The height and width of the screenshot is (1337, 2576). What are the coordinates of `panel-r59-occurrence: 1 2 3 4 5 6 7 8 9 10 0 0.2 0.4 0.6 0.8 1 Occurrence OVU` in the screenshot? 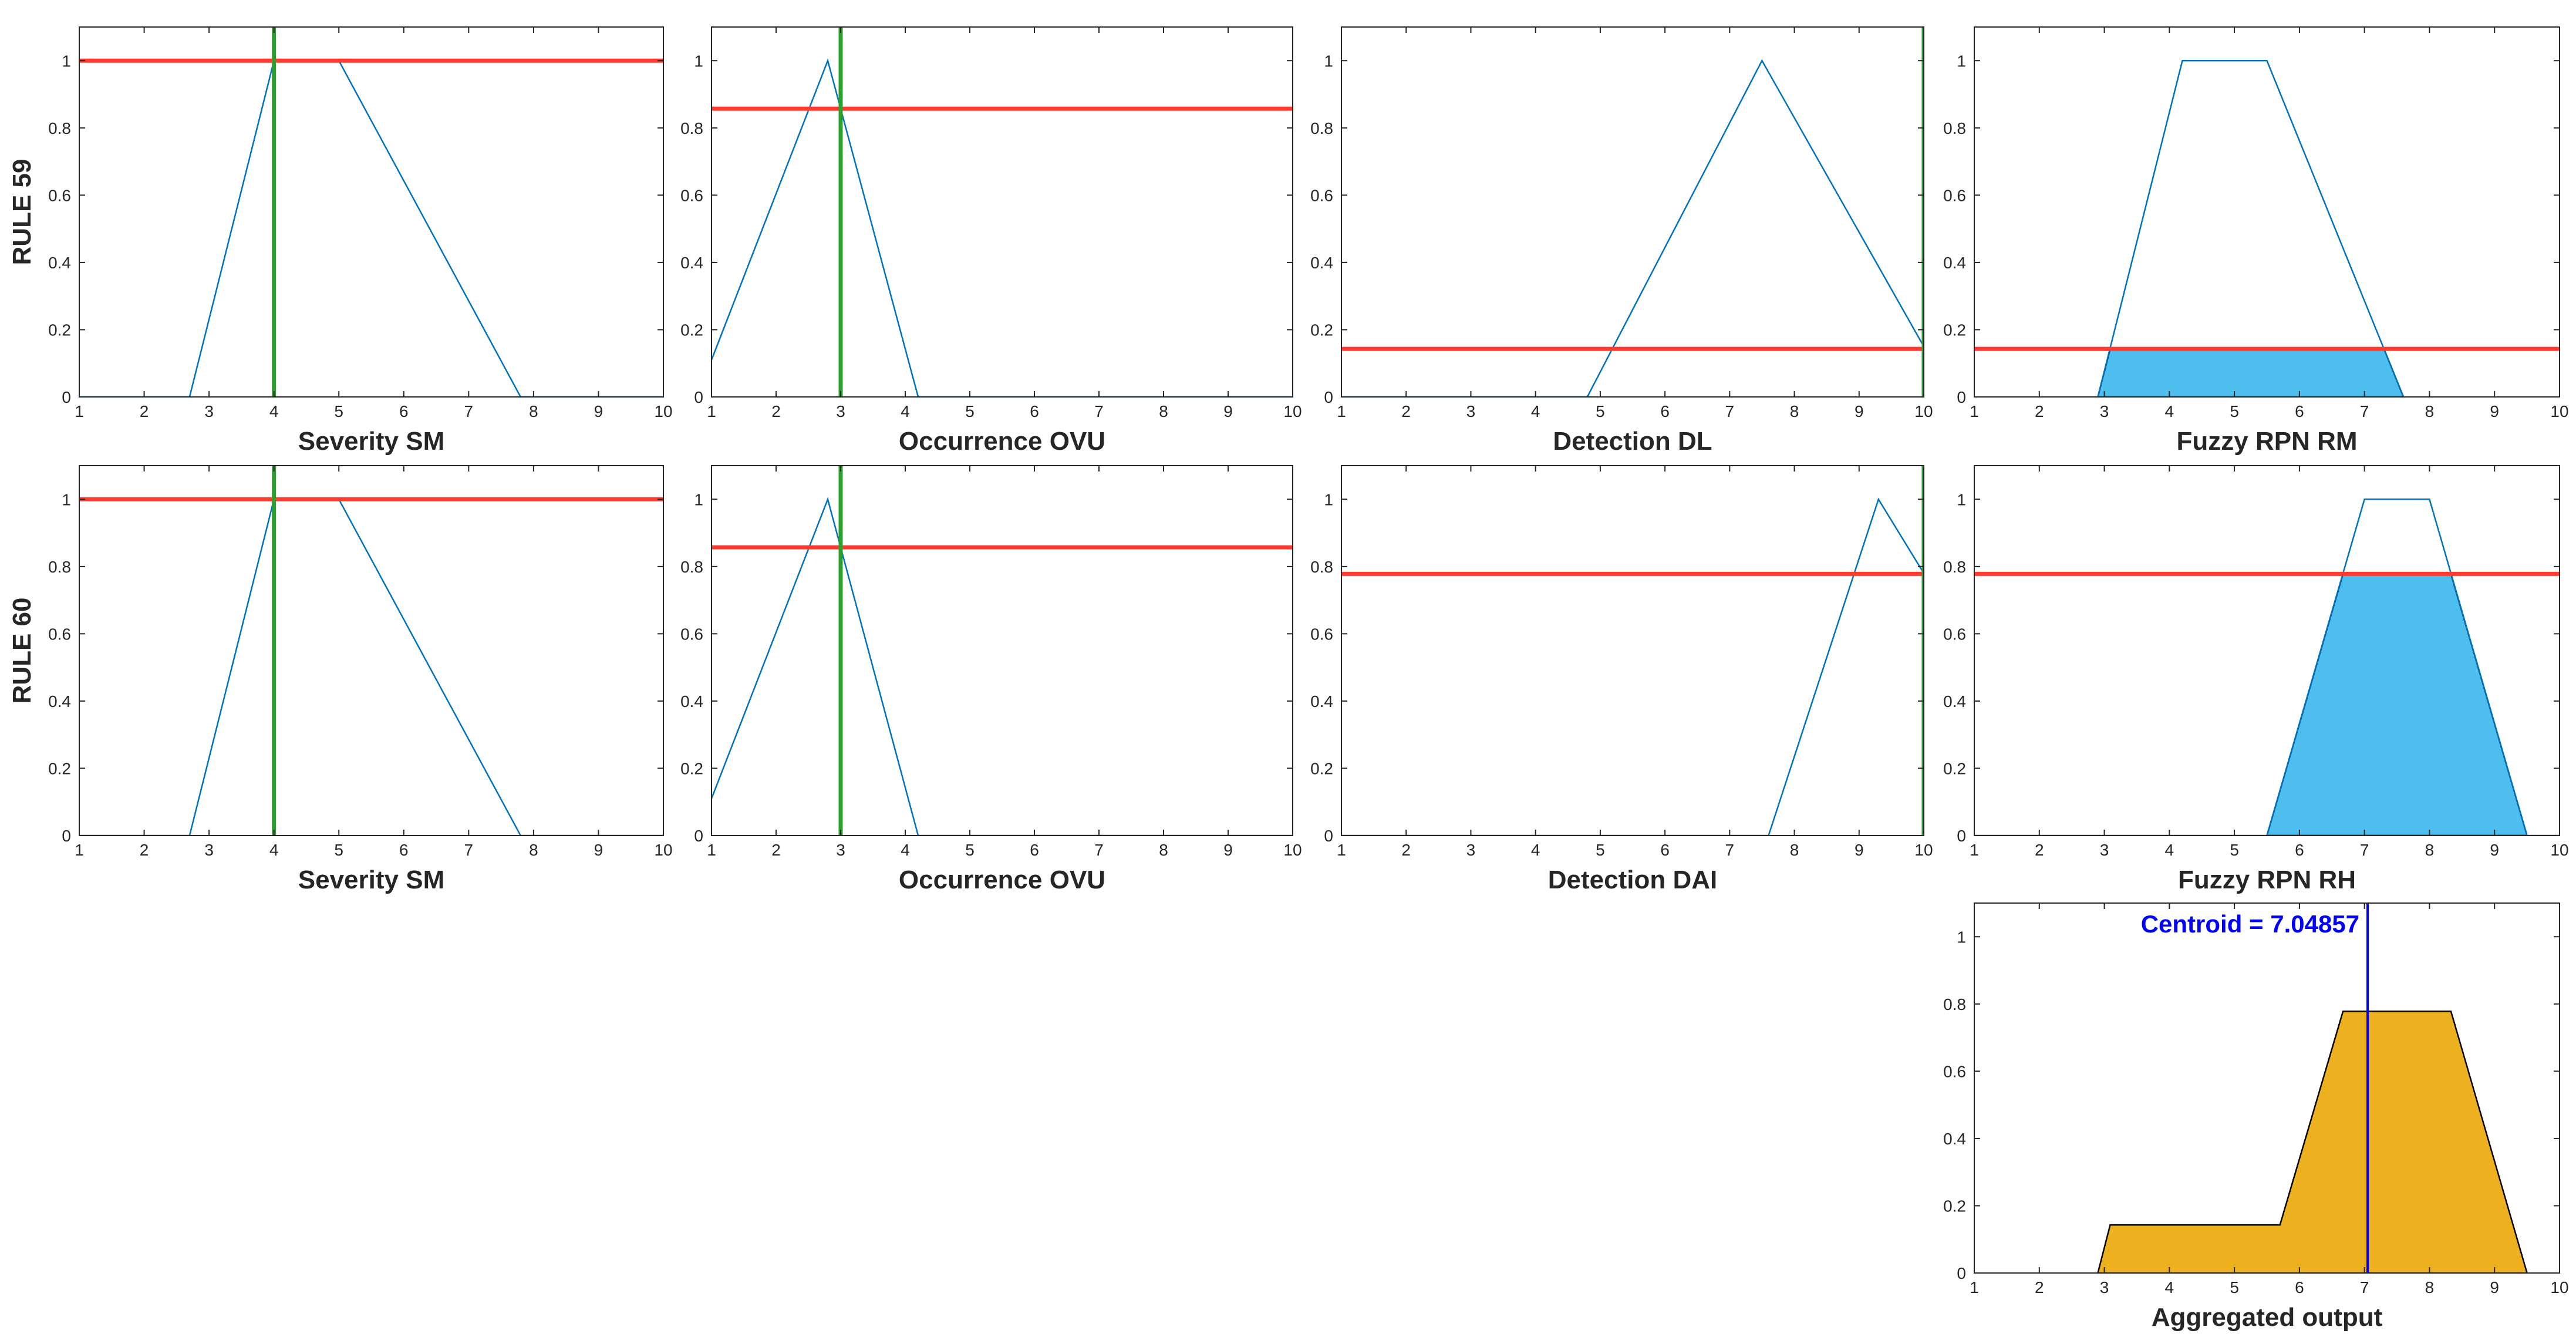 It's located at (991, 241).